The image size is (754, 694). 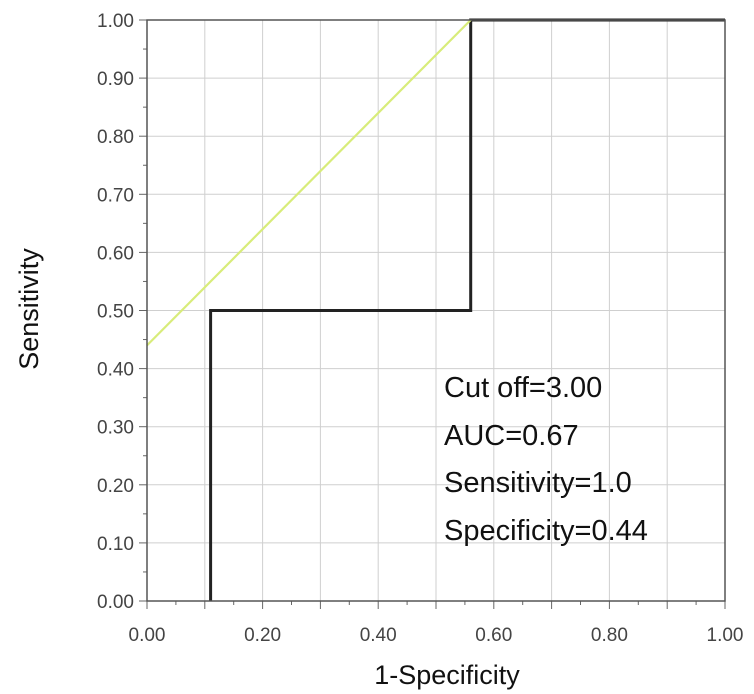 I want to click on y-tick-label: 0.40, so click(x=115, y=370).